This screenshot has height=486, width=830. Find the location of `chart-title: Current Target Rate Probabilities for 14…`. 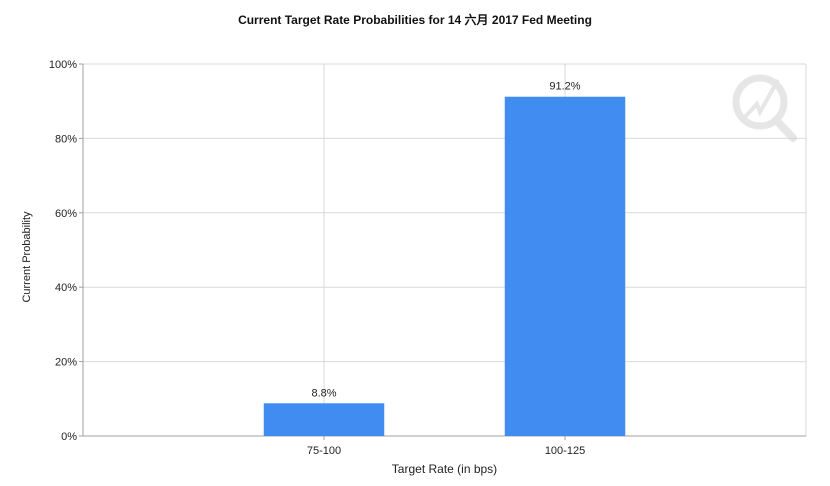

chart-title: Current Target Rate Probabilities for 14… is located at coordinates (415, 20).